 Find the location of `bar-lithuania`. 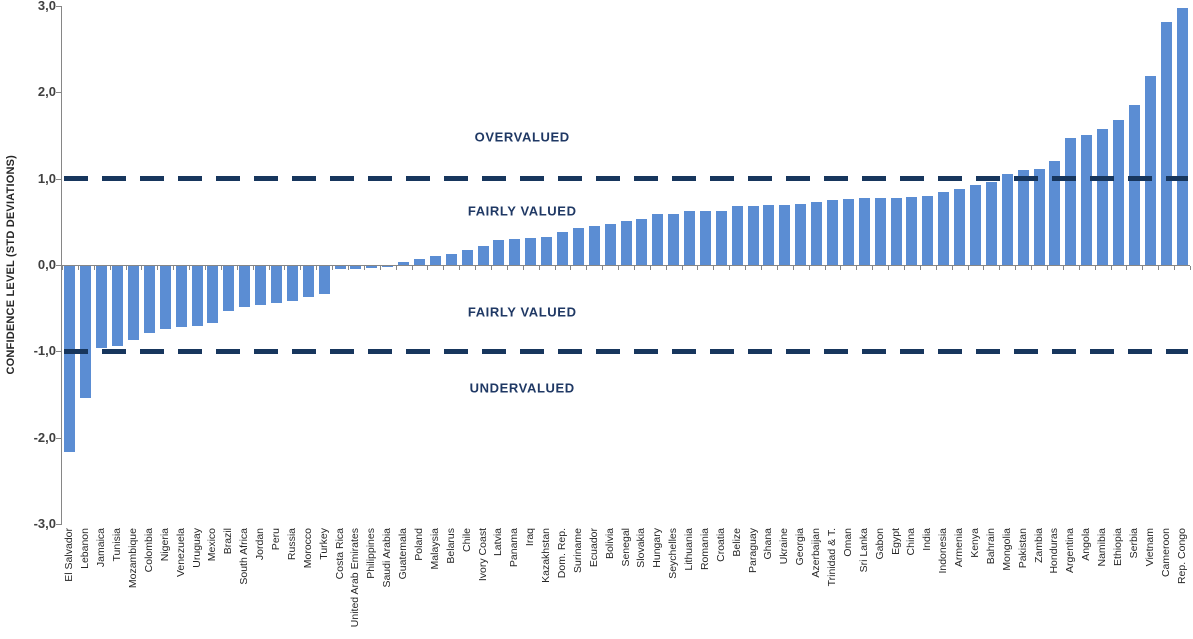

bar-lithuania is located at coordinates (690, 238).